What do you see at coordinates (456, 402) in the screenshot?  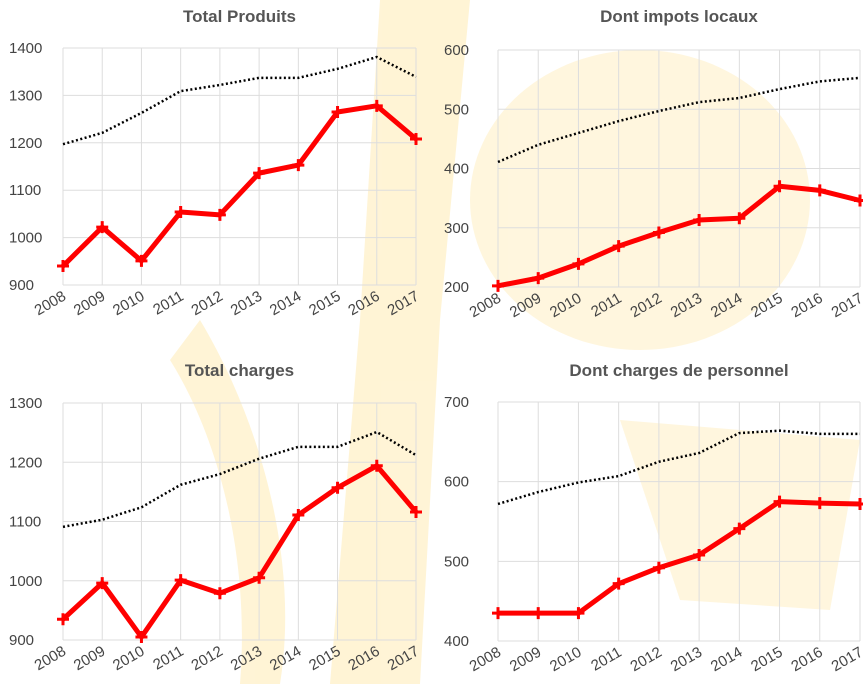 I see `y-tick-label: 700` at bounding box center [456, 402].